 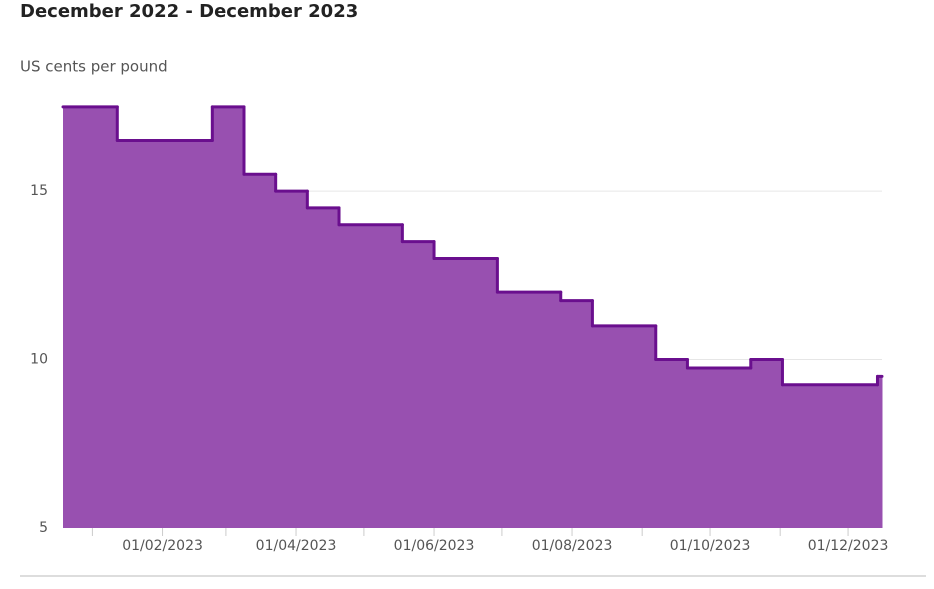 I want to click on x-tick-label: 01/06/2023, so click(x=434, y=546).